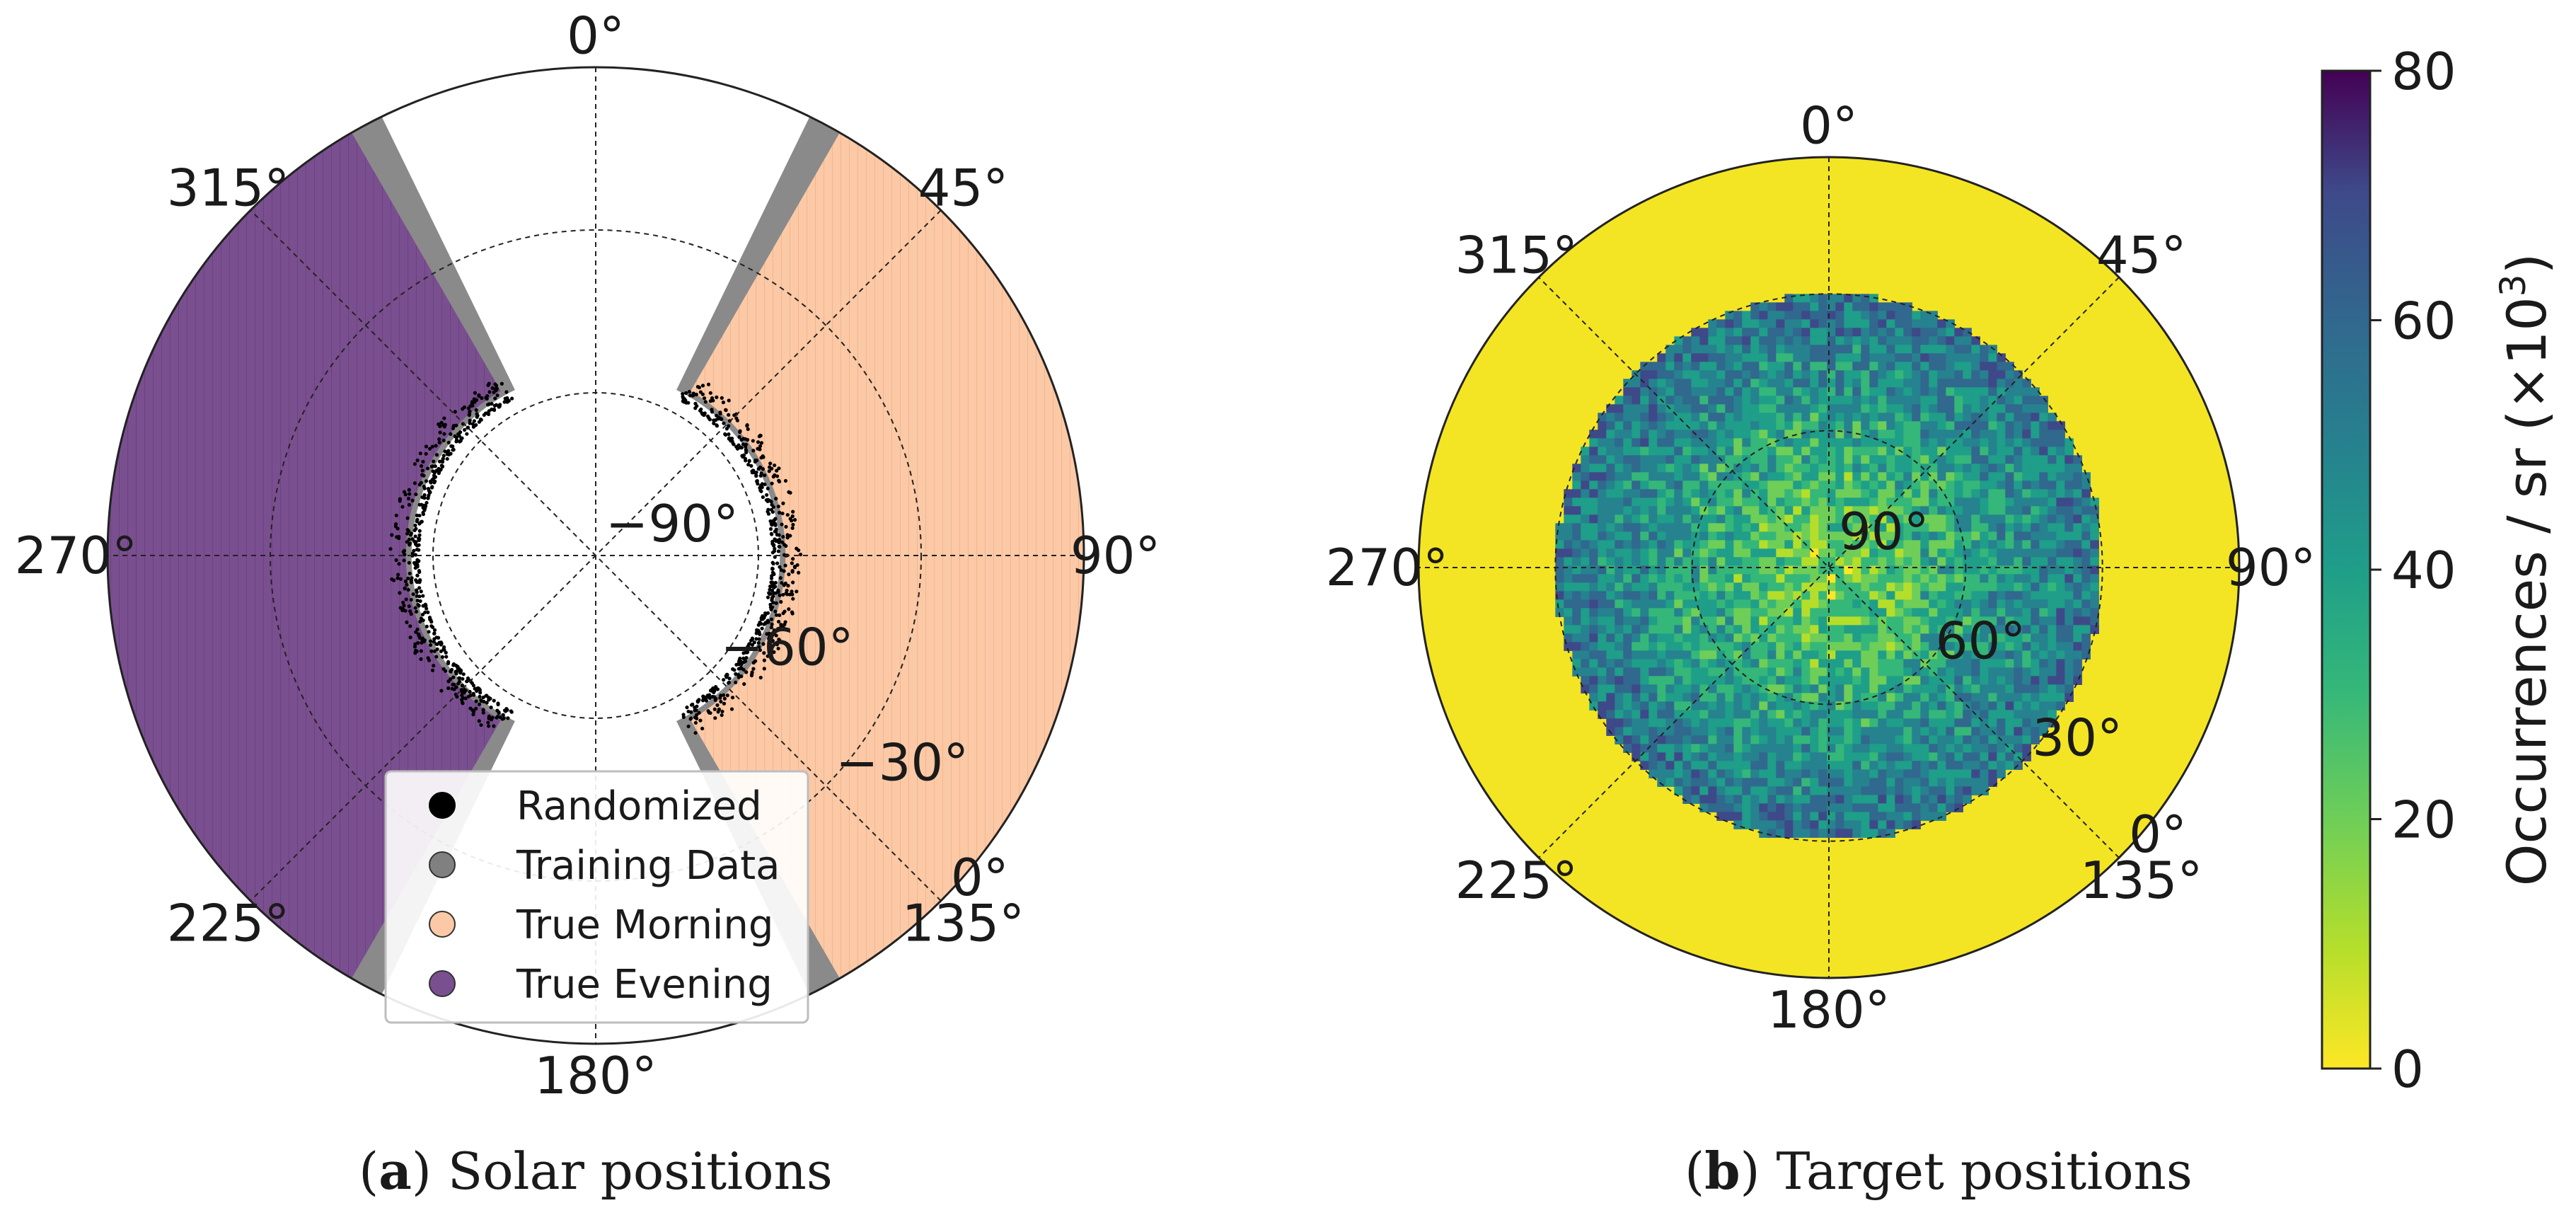 This screenshot has height=1220, width=2576. Describe the element at coordinates (1829, 567) in the screenshot. I see `angular-gridline` at that location.